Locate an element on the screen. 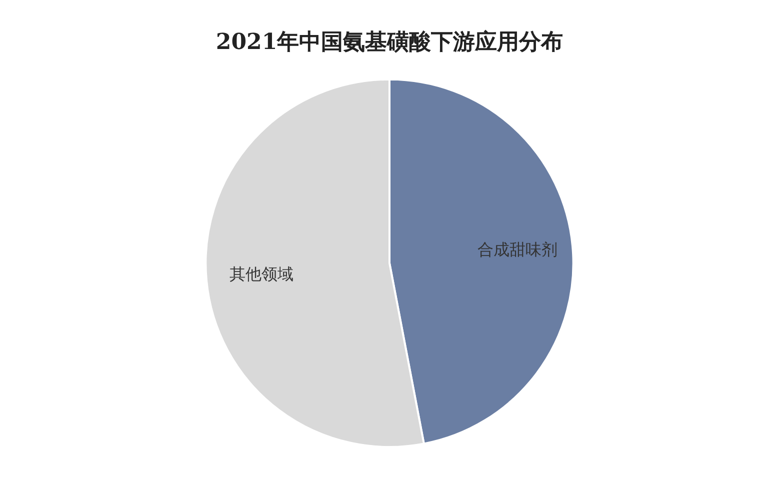 This screenshot has width=779, height=496. chart-title: 2021年中国氨基磺酸下游应用分布 is located at coordinates (390, 41).